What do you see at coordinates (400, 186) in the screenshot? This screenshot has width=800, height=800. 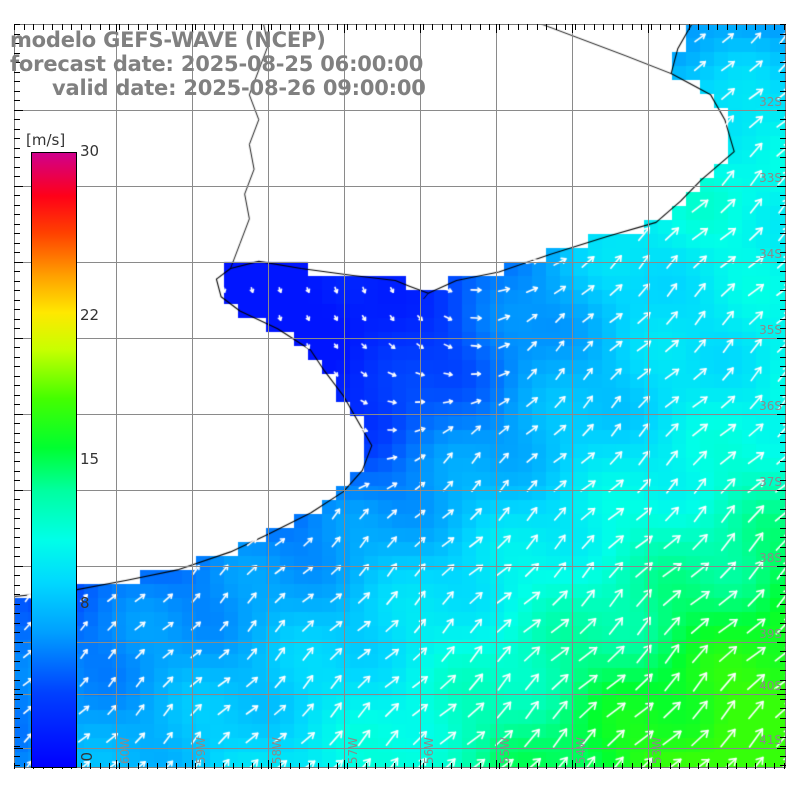 I see `gridline-lat-33S` at bounding box center [400, 186].